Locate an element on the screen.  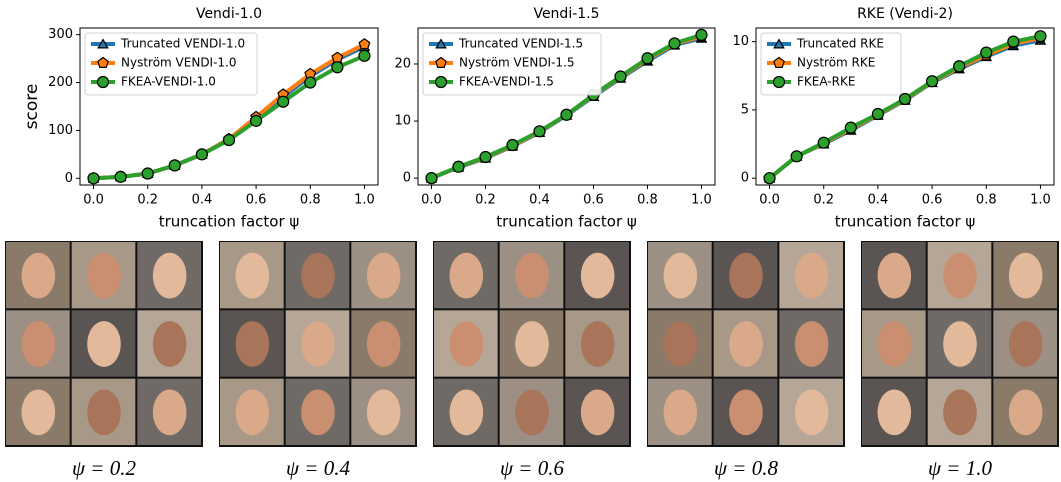
y-tick-label: 100 is located at coordinates (60, 130).